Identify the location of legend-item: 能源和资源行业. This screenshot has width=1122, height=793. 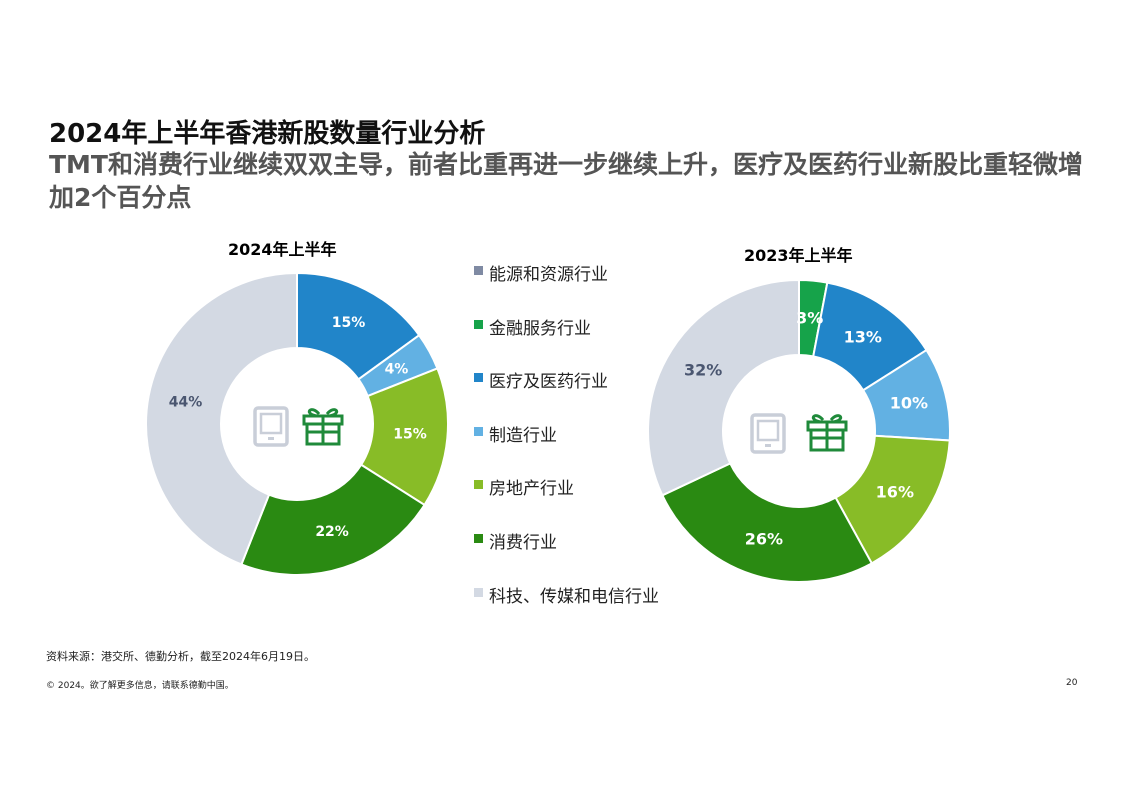
(566, 287).